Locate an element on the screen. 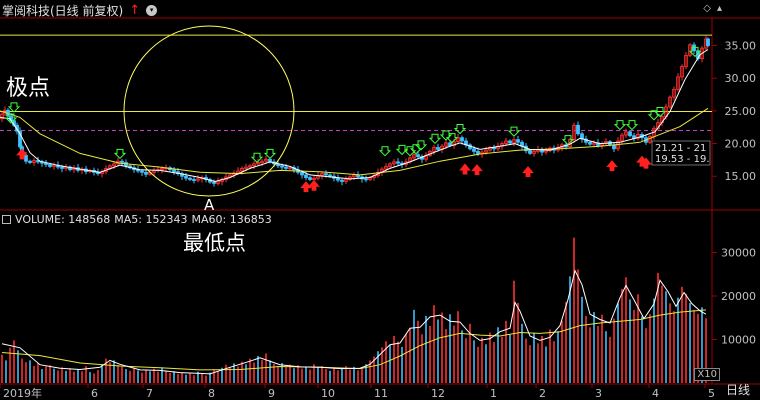 The width and height of the screenshot is (760, 400). chart-title-bar: 掌阅科技(日线 前复权) ↑ ▾ is located at coordinates (79, 10).